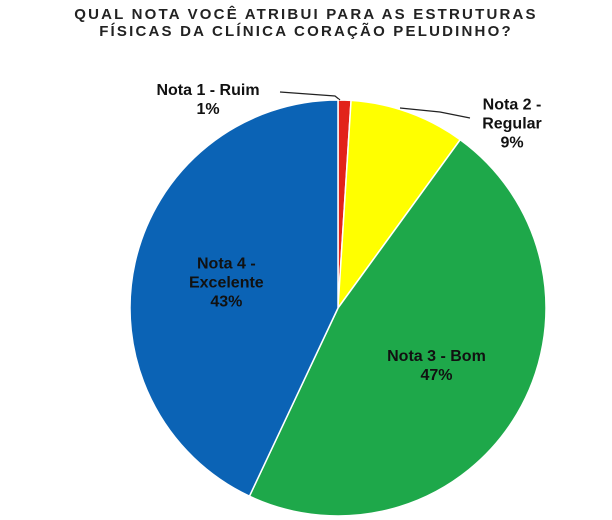 The width and height of the screenshot is (612, 520). I want to click on value-label: 9%, so click(512, 143).